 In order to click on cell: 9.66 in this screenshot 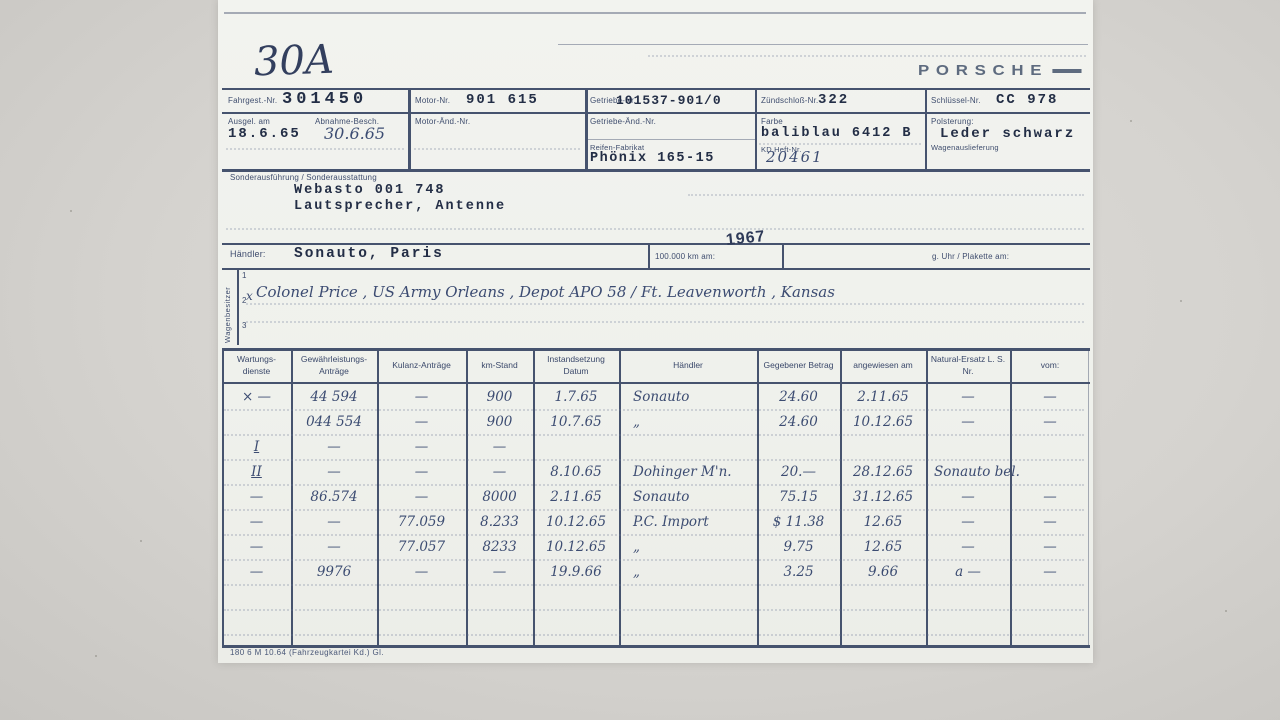, I will do `click(883, 572)`.